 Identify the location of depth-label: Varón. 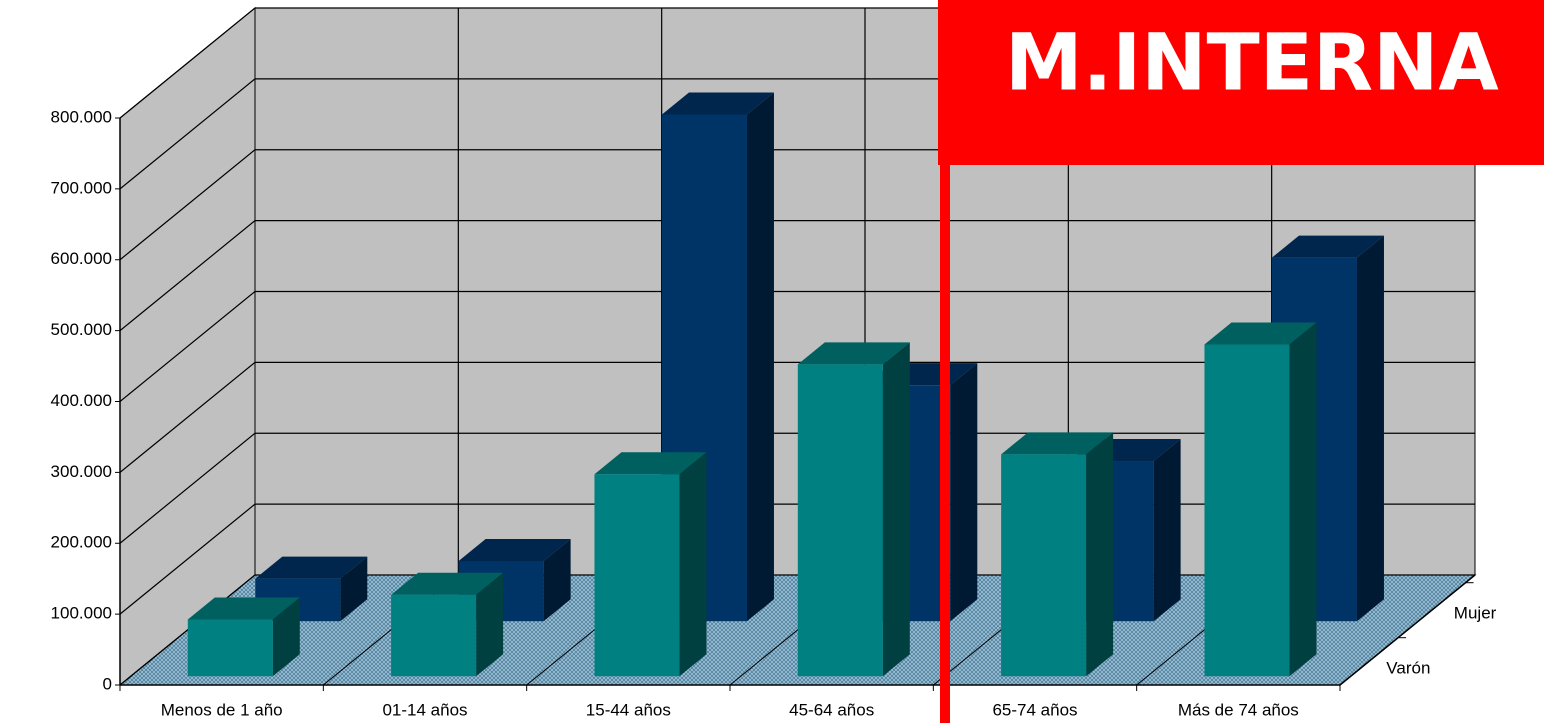
(1408, 668).